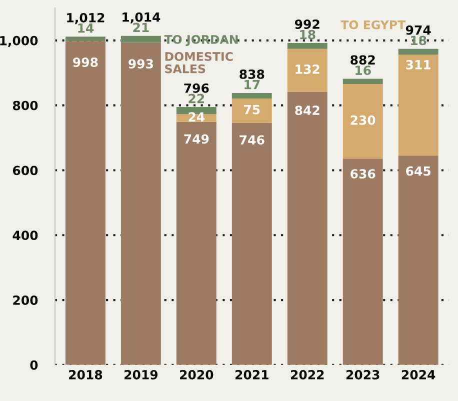 This screenshot has width=458, height=401. Describe the element at coordinates (85, 18) in the screenshot. I see `total-label: 1,012` at that location.